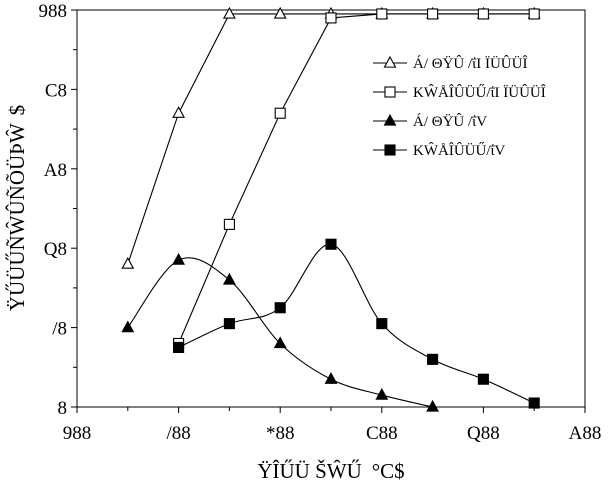 The image size is (616, 497). Describe the element at coordinates (585, 433) in the screenshot. I see `x-tick-label: A88` at that location.